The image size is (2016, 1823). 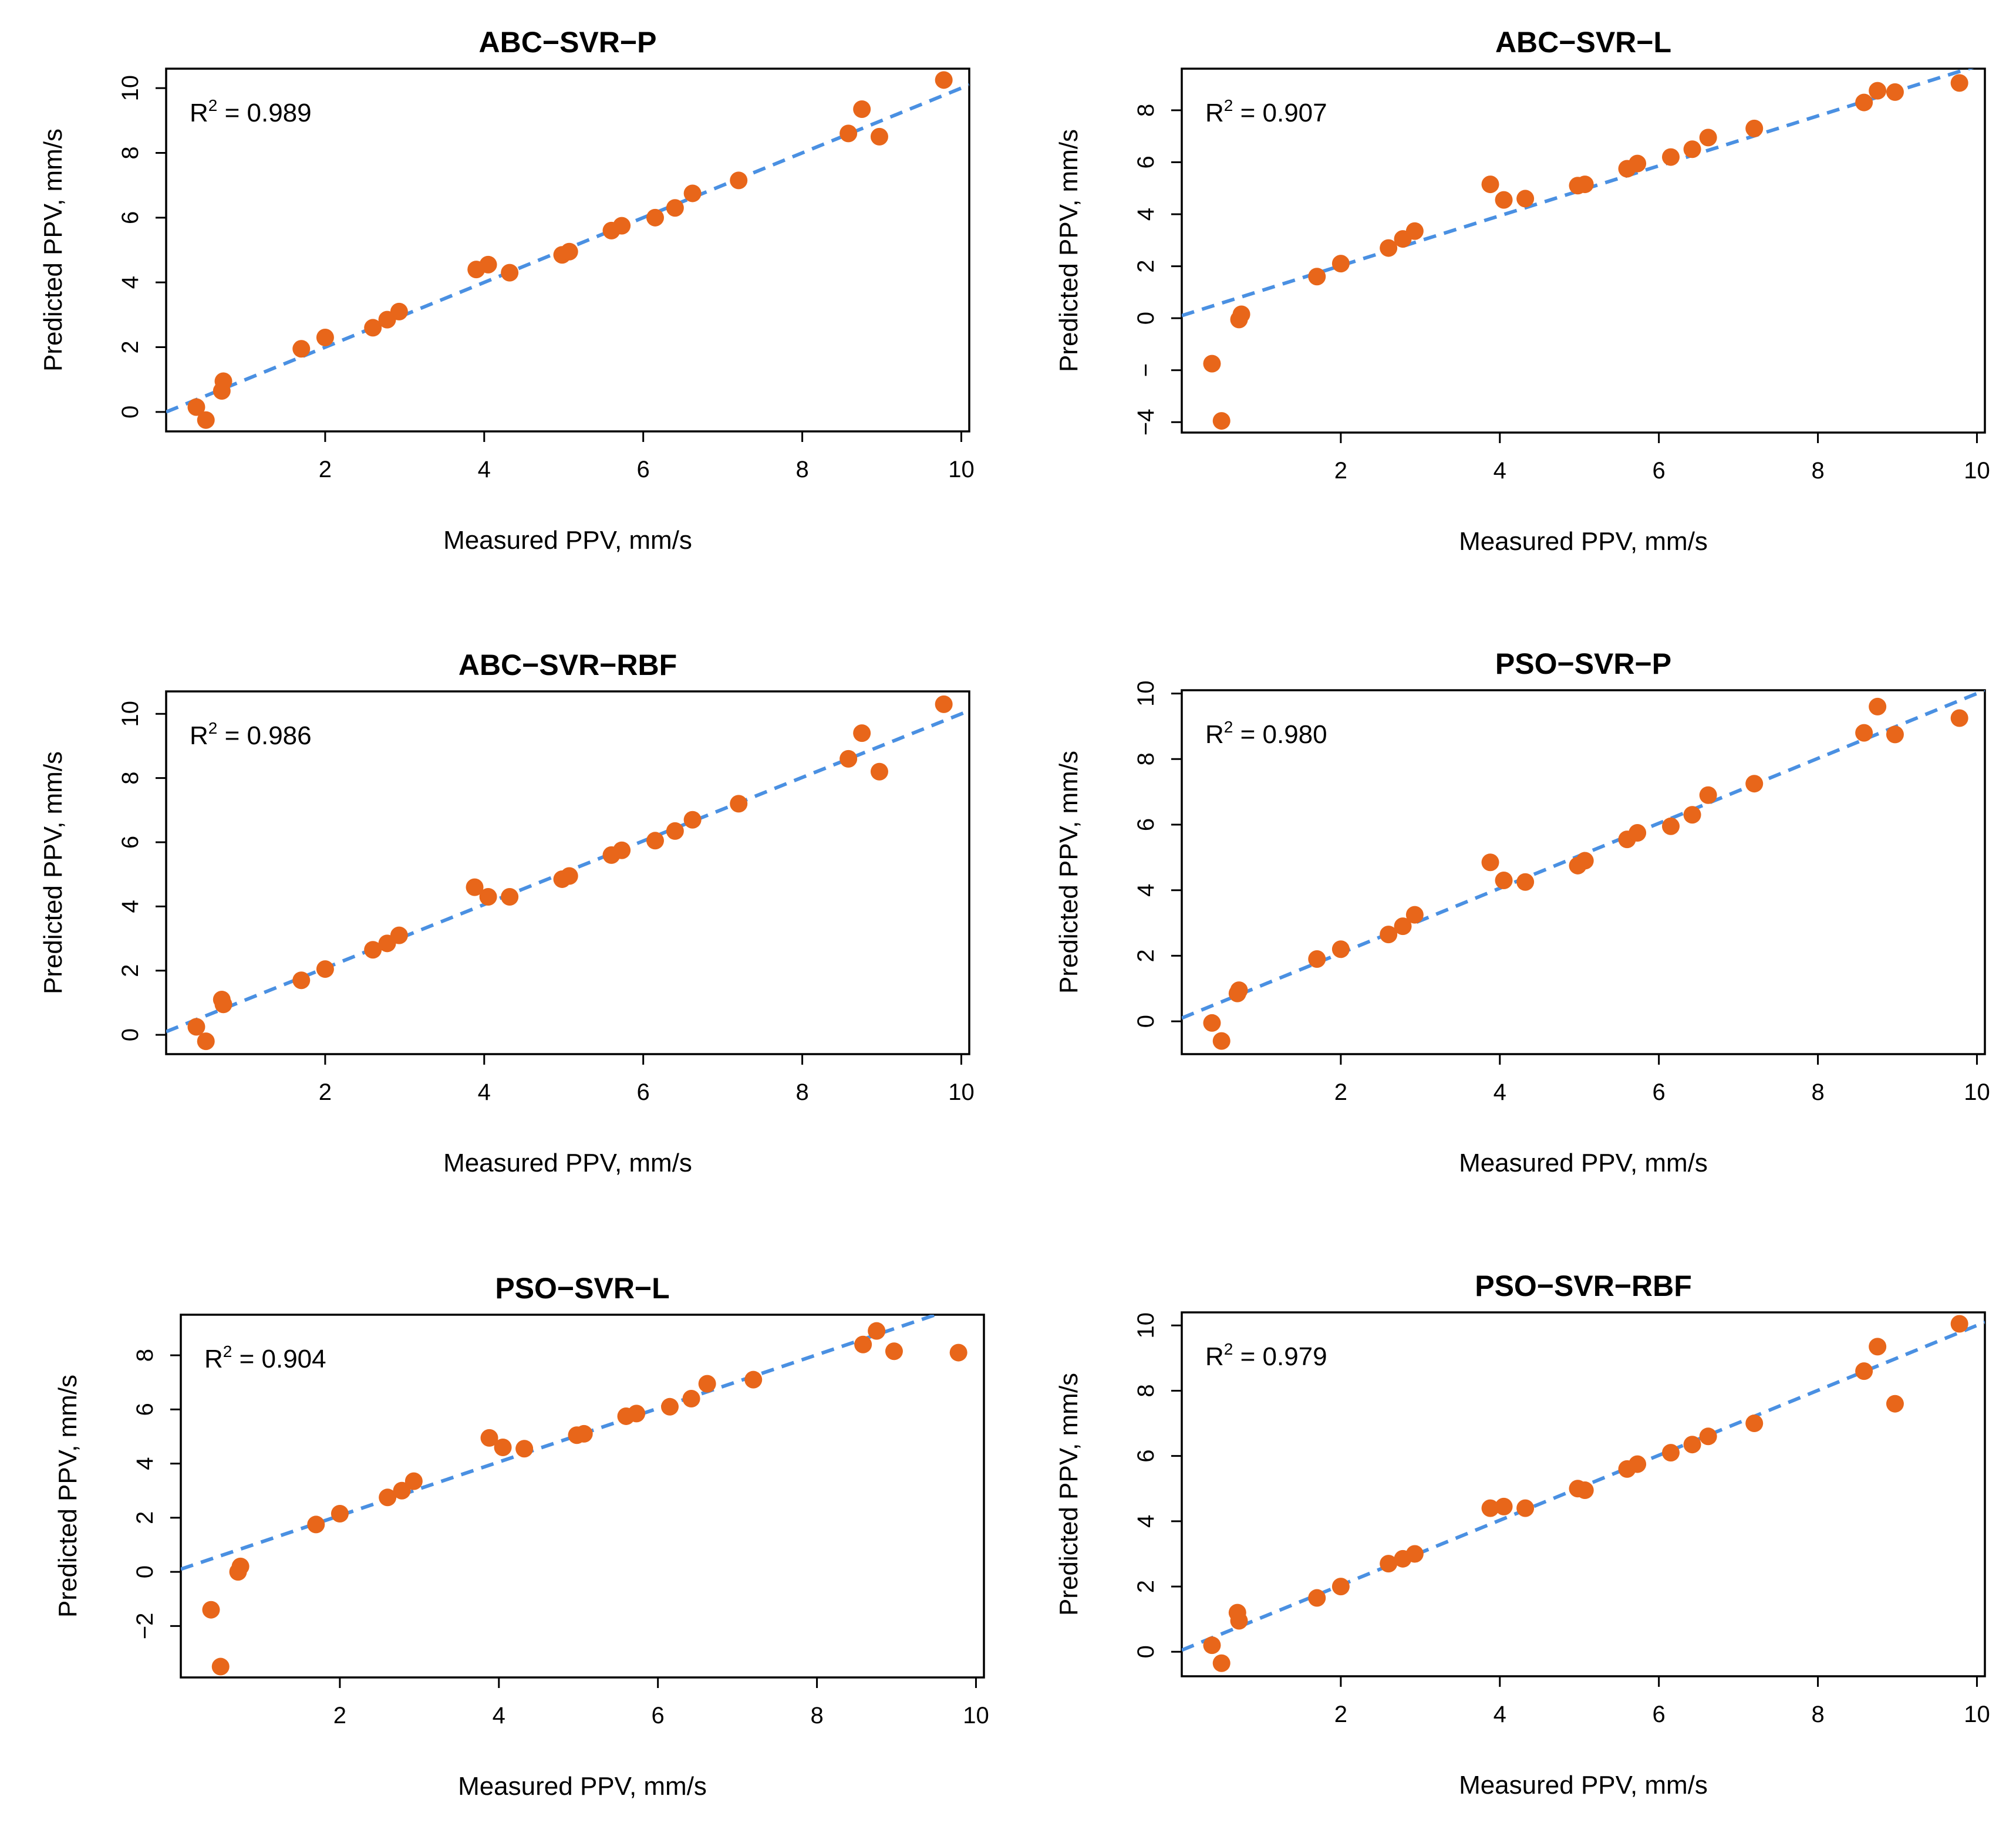 What do you see at coordinates (568, 42) in the screenshot?
I see `chart-title: ABC−SVR−P` at bounding box center [568, 42].